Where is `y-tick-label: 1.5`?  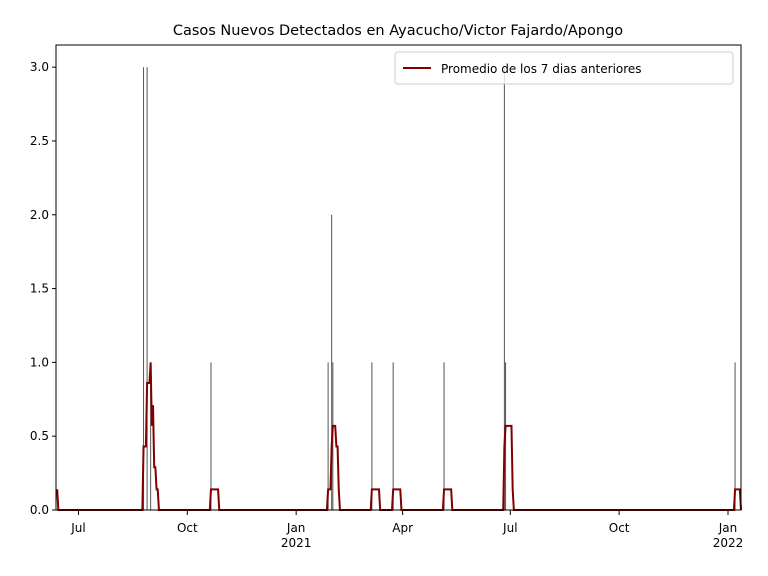 y-tick-label: 1.5 is located at coordinates (39, 289).